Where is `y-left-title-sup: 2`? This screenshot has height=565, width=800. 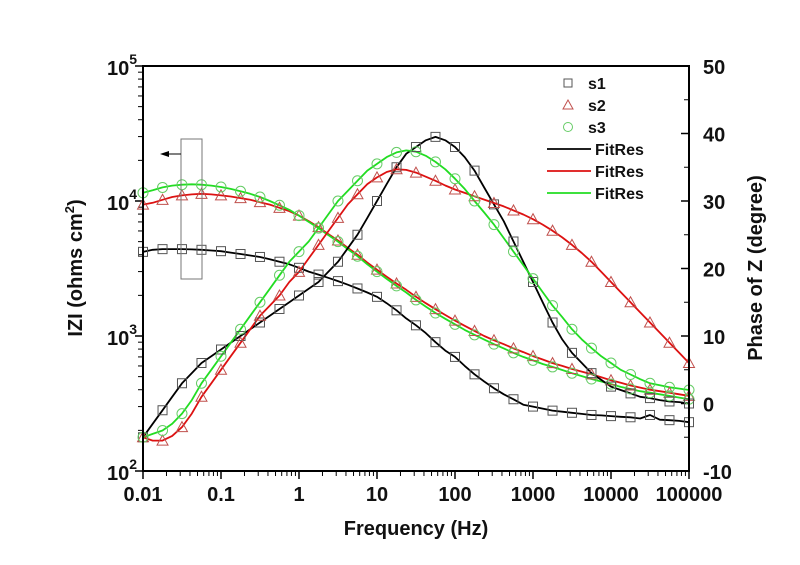
y-left-title-sup: 2 is located at coordinates (69, 209).